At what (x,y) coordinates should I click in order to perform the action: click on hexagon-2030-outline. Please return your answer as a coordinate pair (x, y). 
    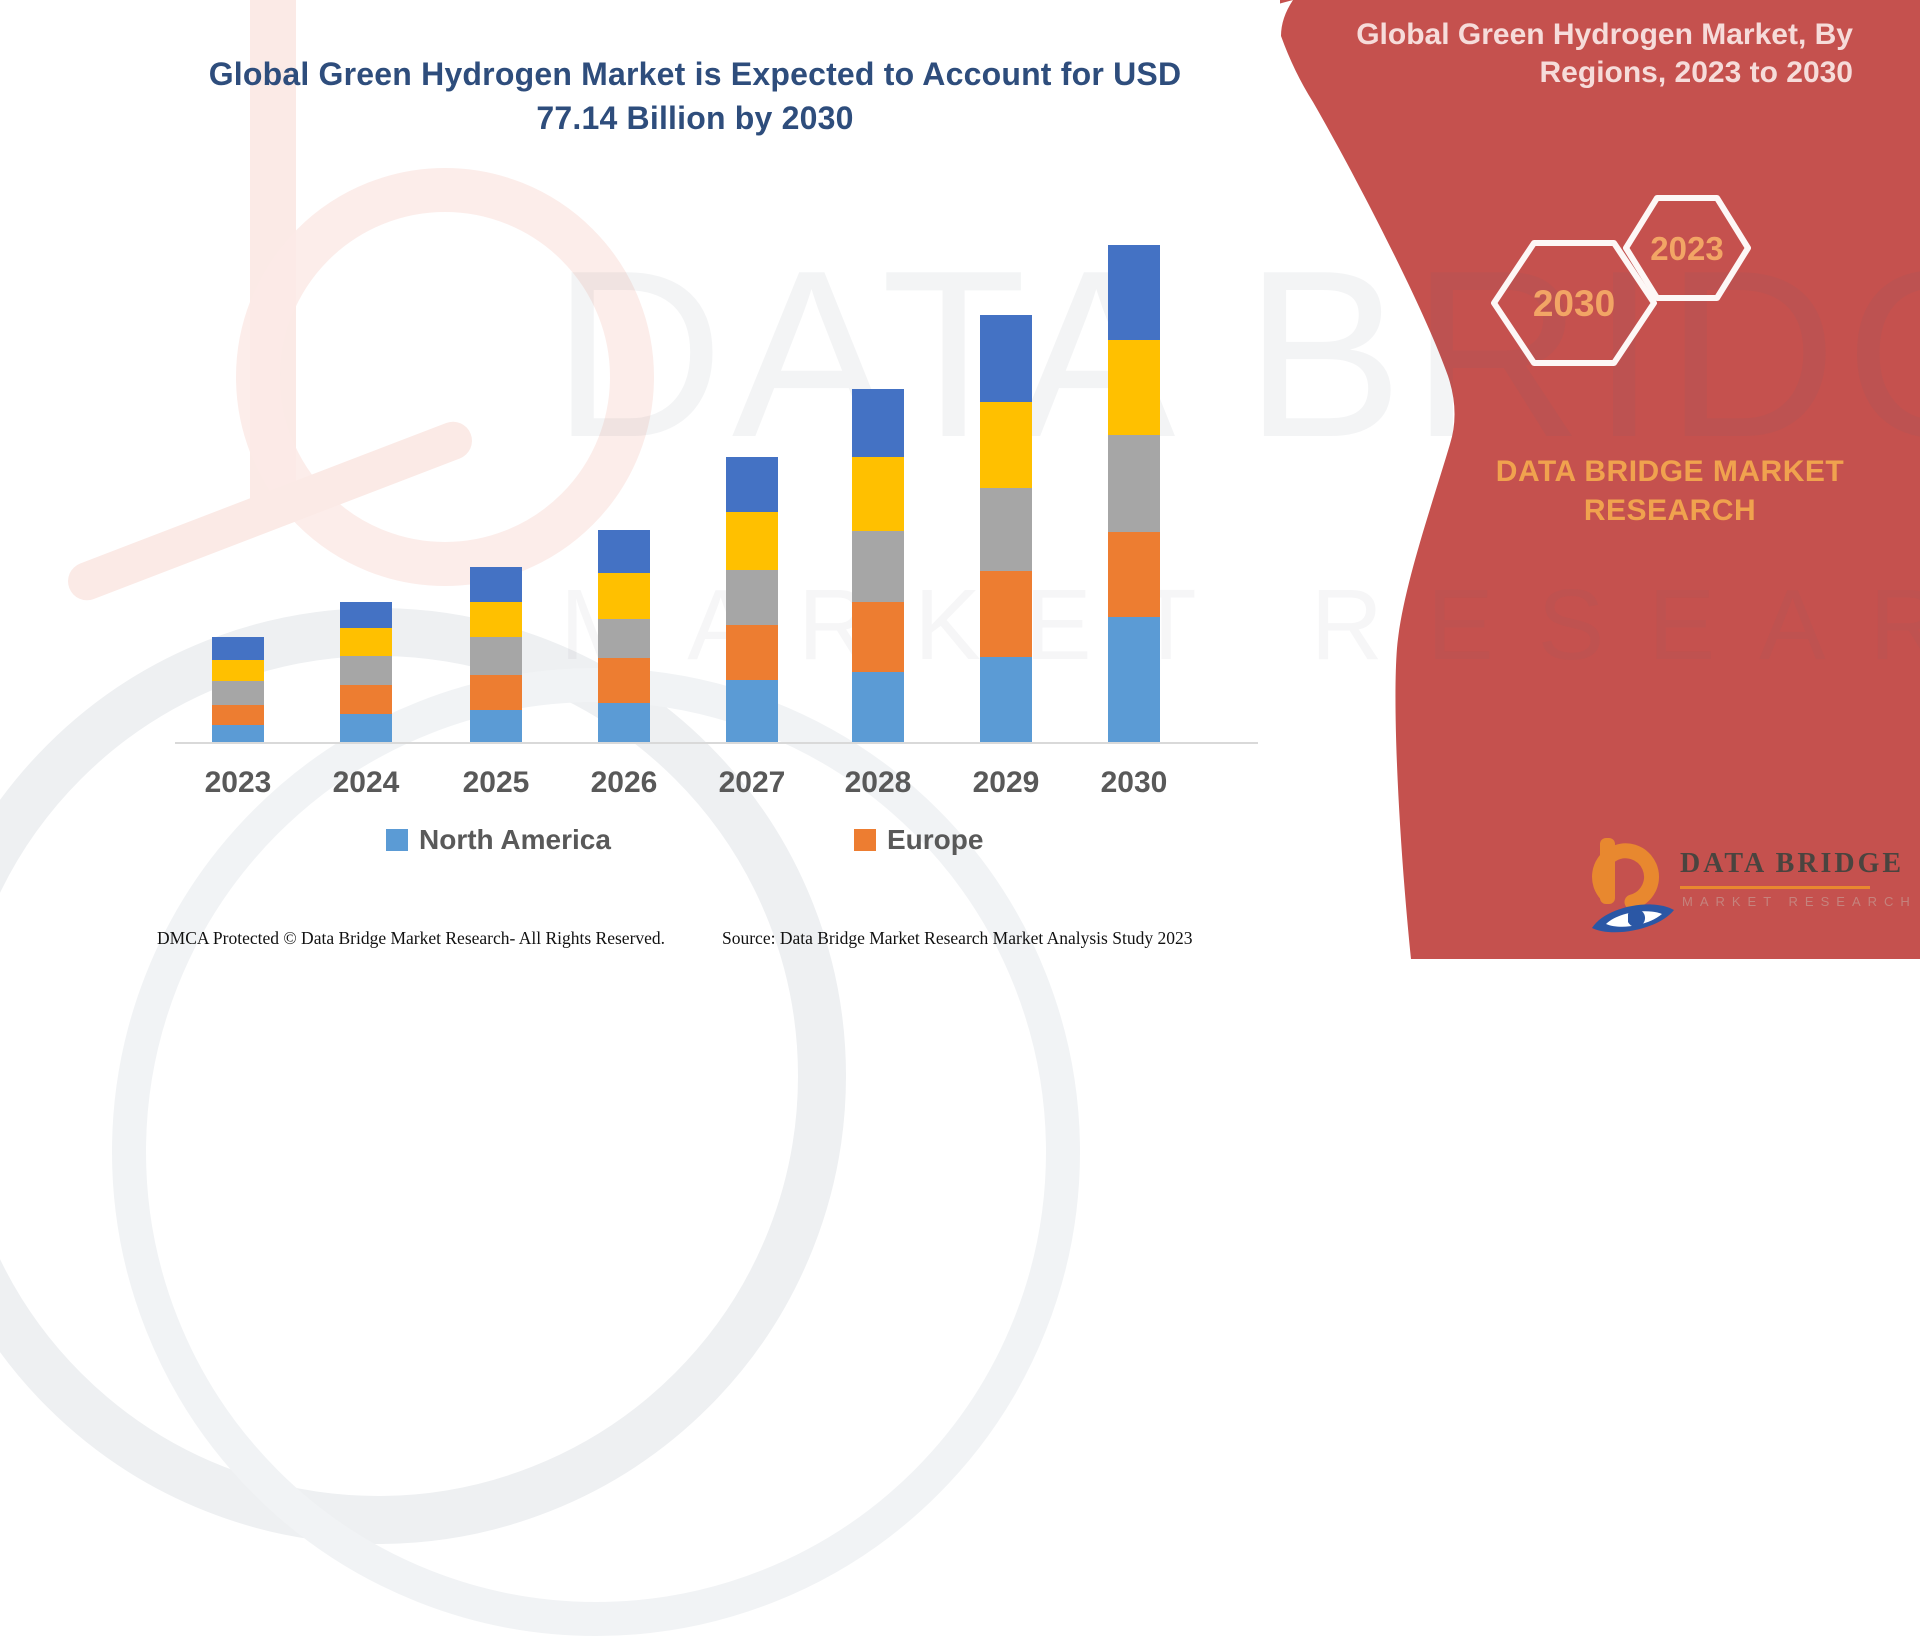
    Looking at the image, I should click on (1574, 303).